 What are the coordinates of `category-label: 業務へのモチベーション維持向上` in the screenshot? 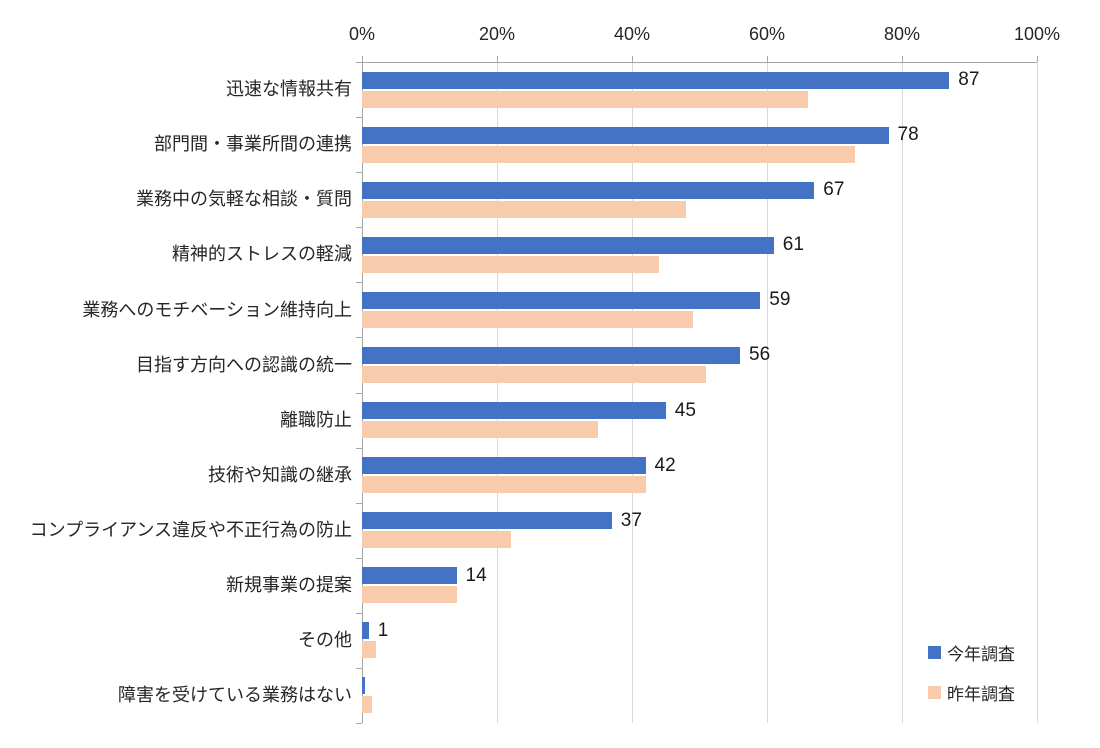 It's located at (217, 309).